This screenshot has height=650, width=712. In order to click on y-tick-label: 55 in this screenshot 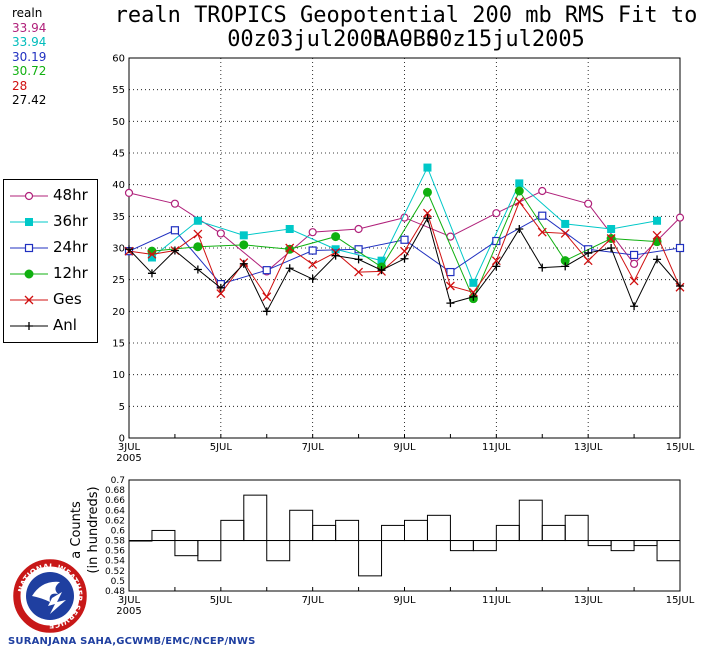, I will do `click(118, 90)`.